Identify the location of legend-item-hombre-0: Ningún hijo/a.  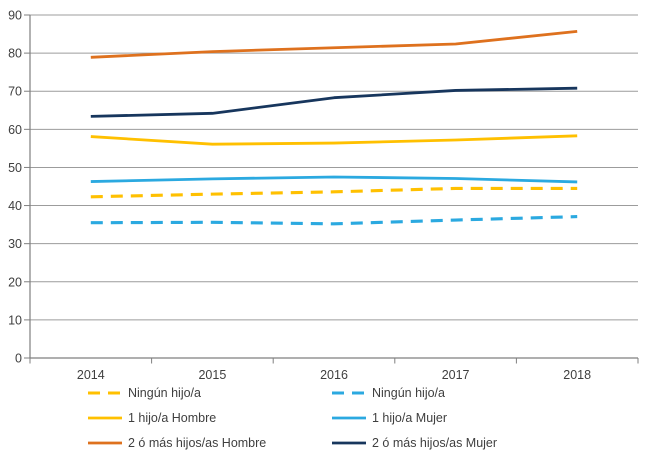
(144, 393).